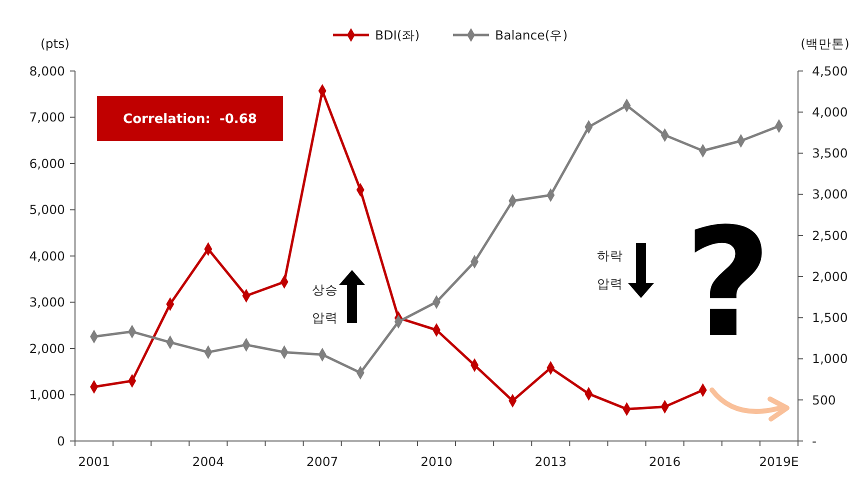 Image resolution: width=866 pixels, height=477 pixels. I want to click on y-axis-title: (pts), so click(55, 43).